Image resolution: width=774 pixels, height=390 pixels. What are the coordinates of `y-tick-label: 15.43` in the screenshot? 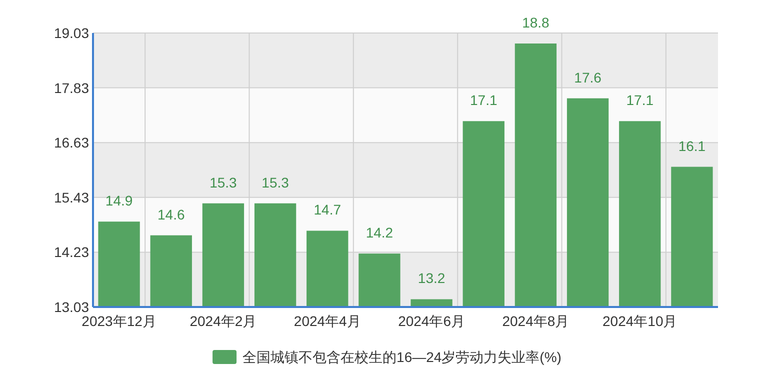 It's located at (72, 197).